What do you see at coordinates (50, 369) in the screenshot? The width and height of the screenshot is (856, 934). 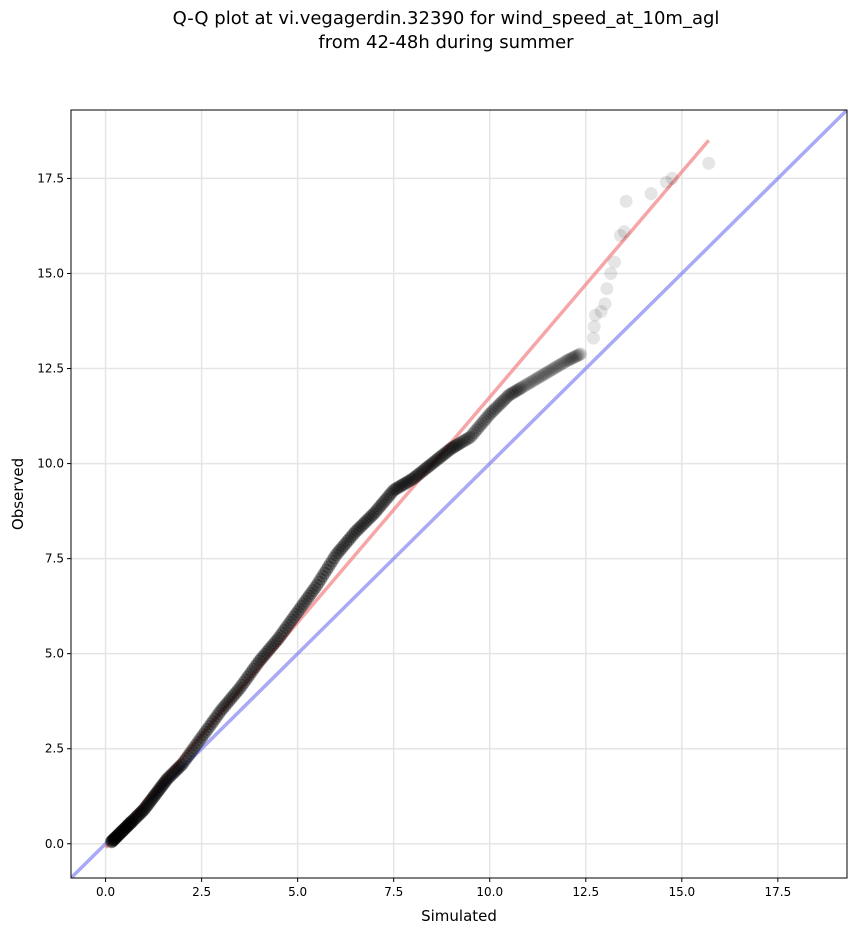 I see `y-tick-label: 12.5` at bounding box center [50, 369].